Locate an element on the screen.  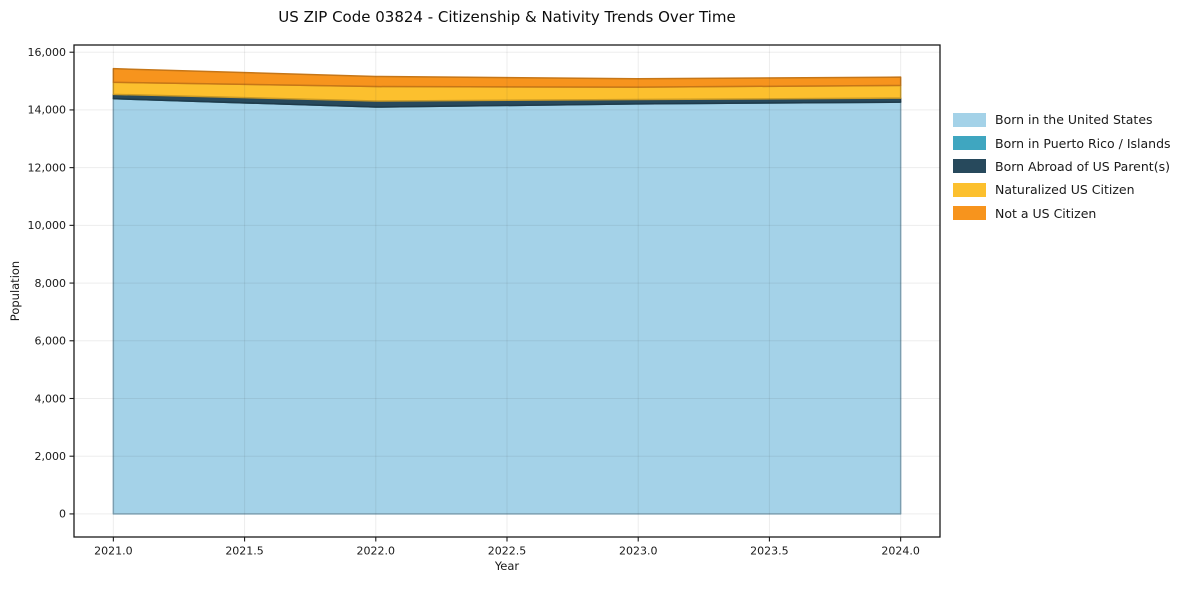
y-tick-label: 2,000 is located at coordinates (51, 456).